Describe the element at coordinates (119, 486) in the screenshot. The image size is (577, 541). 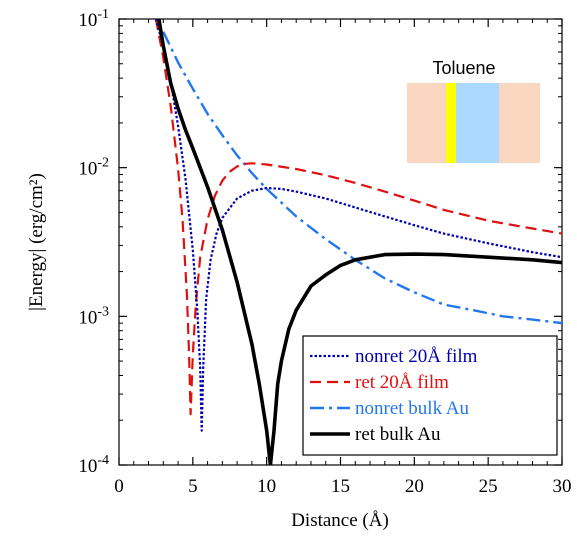
I see `x-tick-label: 0` at that location.